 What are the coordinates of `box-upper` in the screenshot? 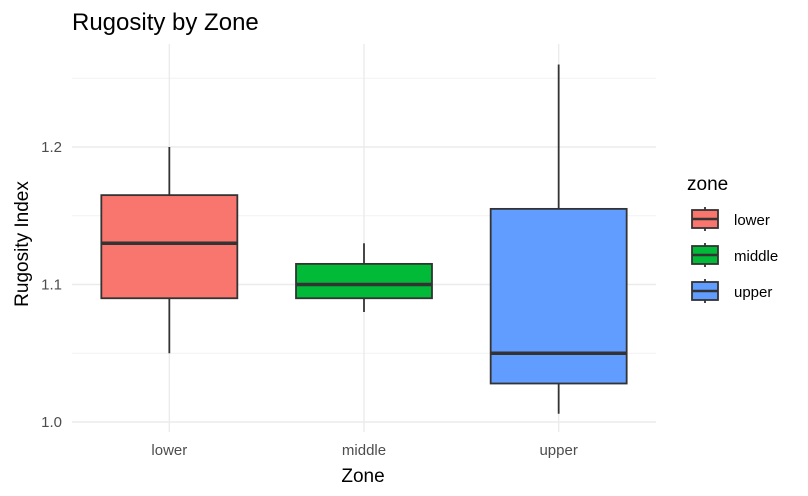 It's located at (558, 239).